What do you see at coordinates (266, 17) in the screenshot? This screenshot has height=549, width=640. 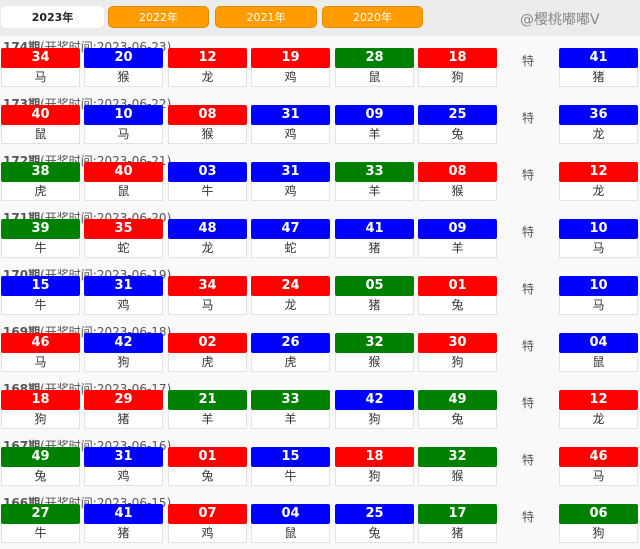 I see `tab-2021: 2021年` at bounding box center [266, 17].